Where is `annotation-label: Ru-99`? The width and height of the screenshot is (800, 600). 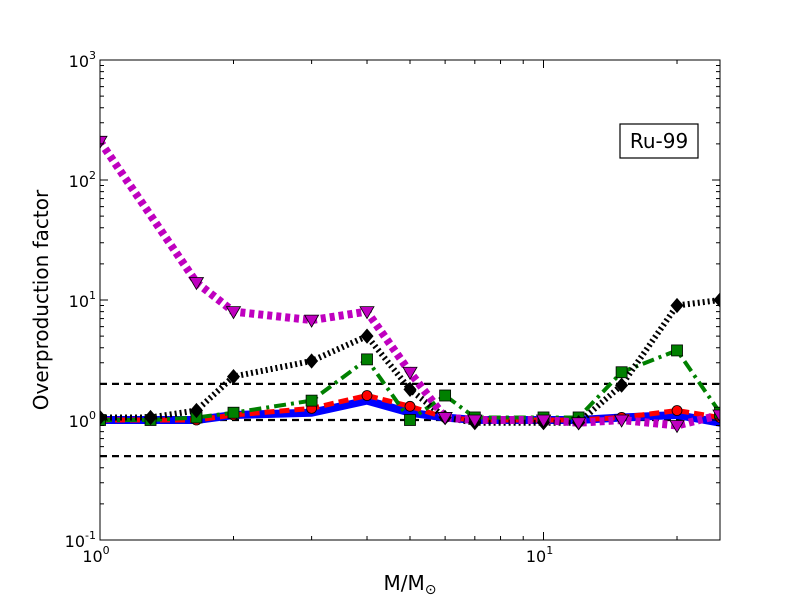 annotation-label: Ru-99 is located at coordinates (659, 141).